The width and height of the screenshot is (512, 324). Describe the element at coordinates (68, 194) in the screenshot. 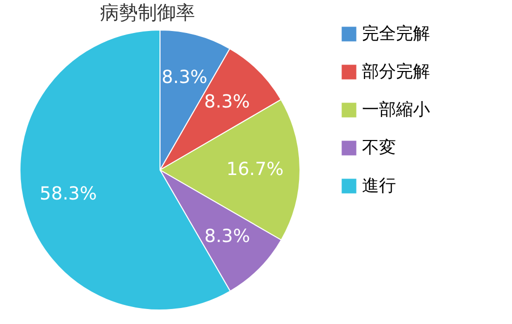

I see `data-label: 58.3%` at that location.